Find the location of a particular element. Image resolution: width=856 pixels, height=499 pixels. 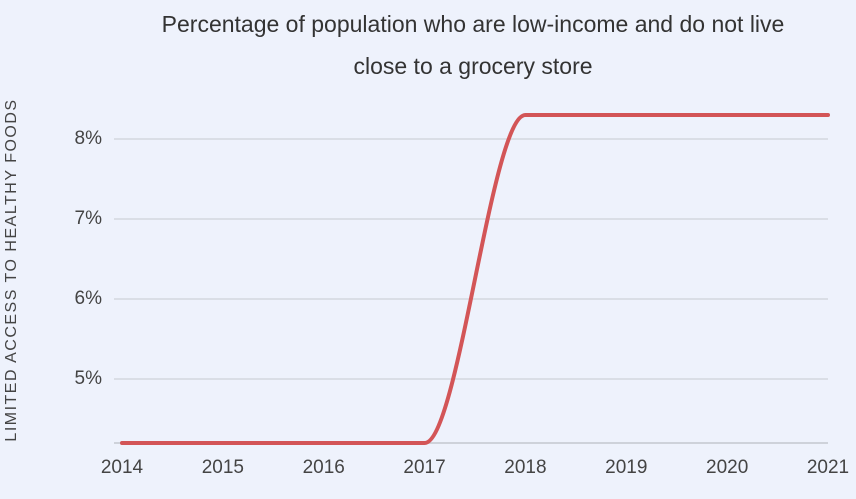

chart-title: close to a grocery store is located at coordinates (472, 66).